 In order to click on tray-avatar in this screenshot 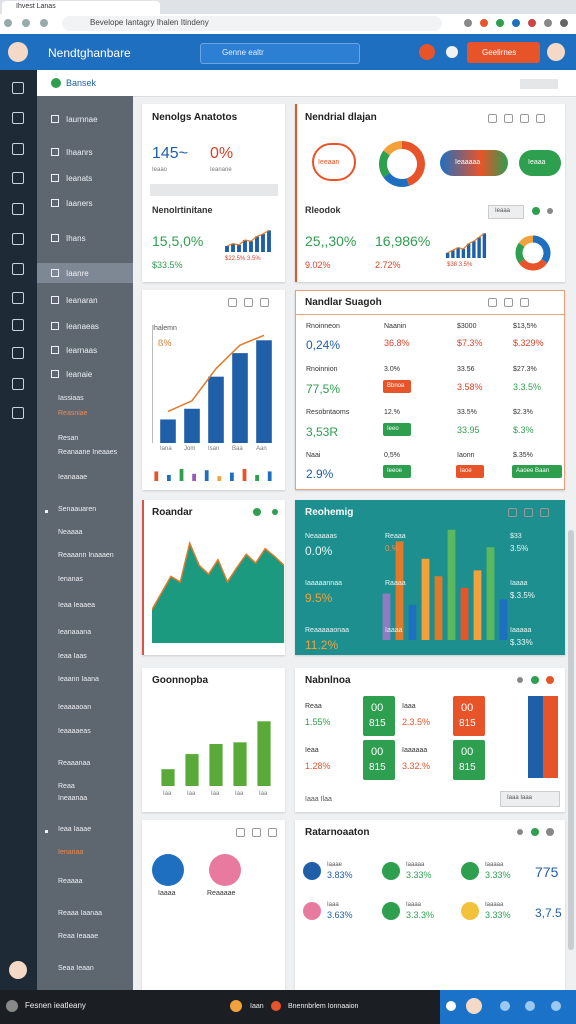, I will do `click(474, 1006)`.